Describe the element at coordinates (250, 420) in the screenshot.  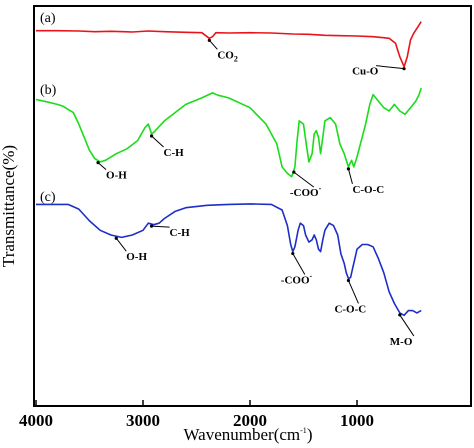
I see `x-tick-label: 2000` at that location.